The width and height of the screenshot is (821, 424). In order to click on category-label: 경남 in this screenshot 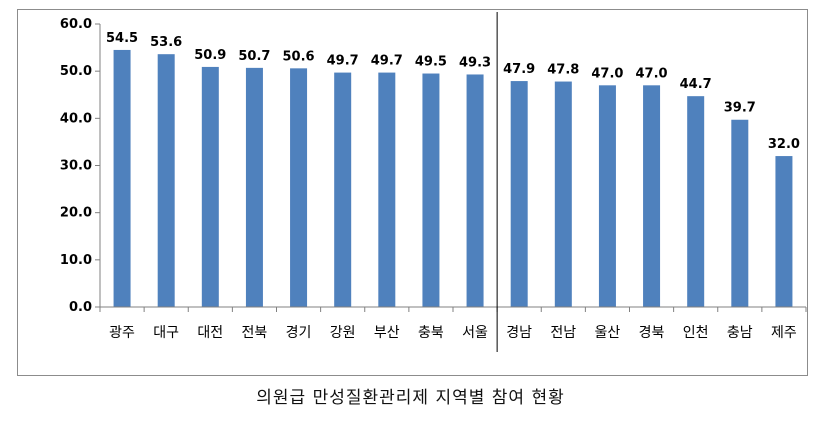, I will do `click(519, 333)`.